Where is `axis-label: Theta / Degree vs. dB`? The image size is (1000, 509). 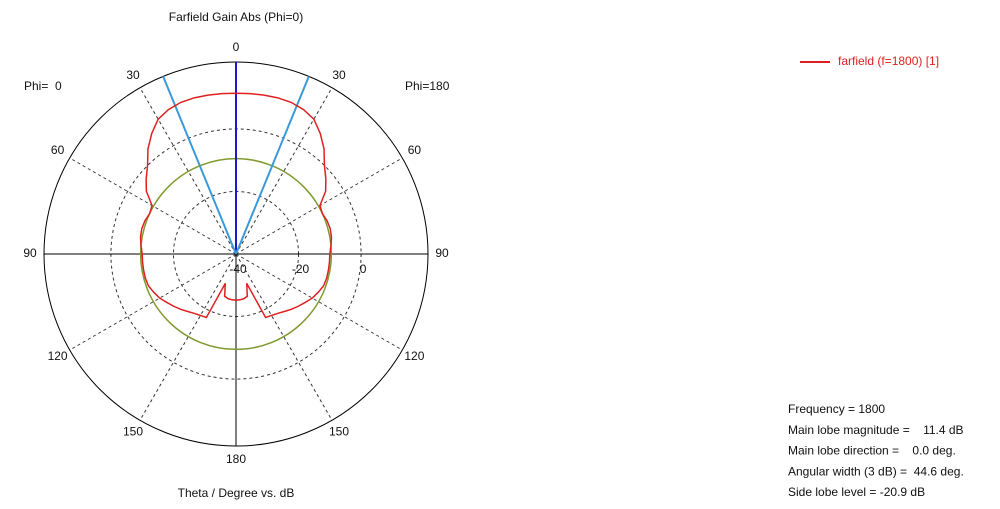
axis-label: Theta / Degree vs. dB is located at coordinates (236, 493).